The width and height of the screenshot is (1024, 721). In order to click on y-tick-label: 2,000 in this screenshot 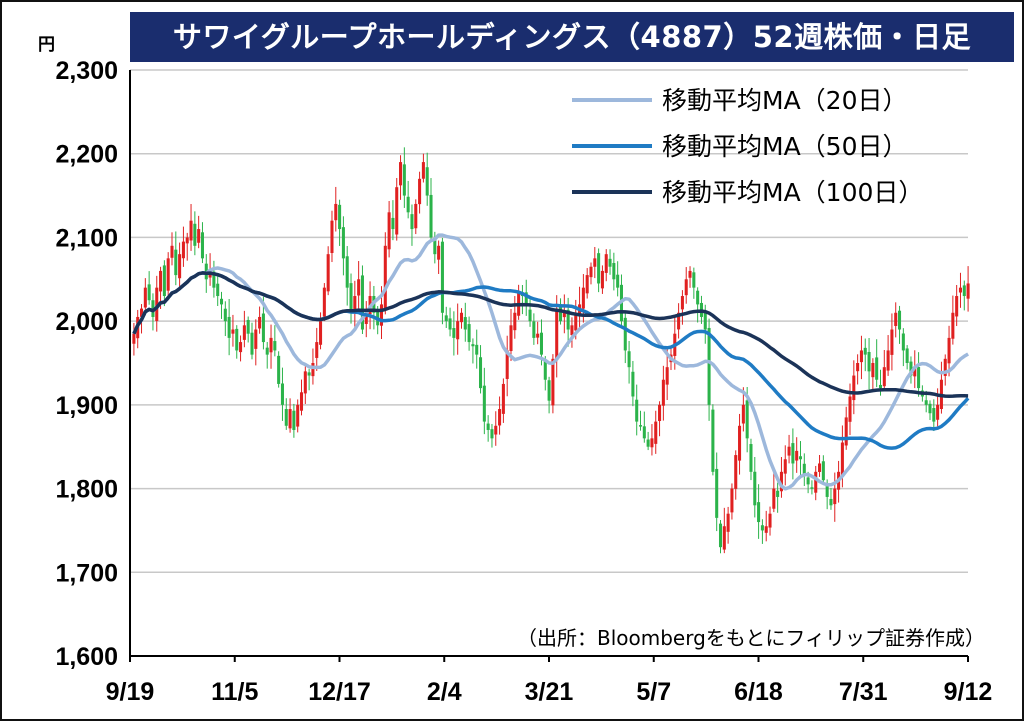, I will do `click(86, 322)`.